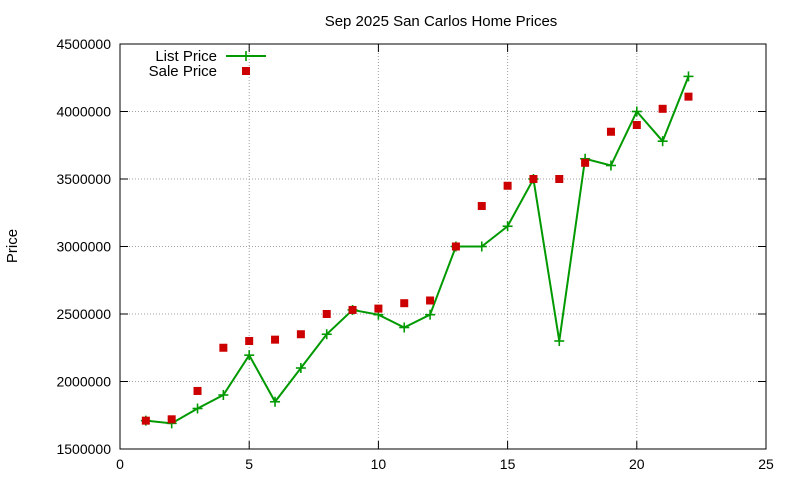 Image resolution: width=800 pixels, height=480 pixels. I want to click on y-tick-label: 2000000, so click(83, 382).